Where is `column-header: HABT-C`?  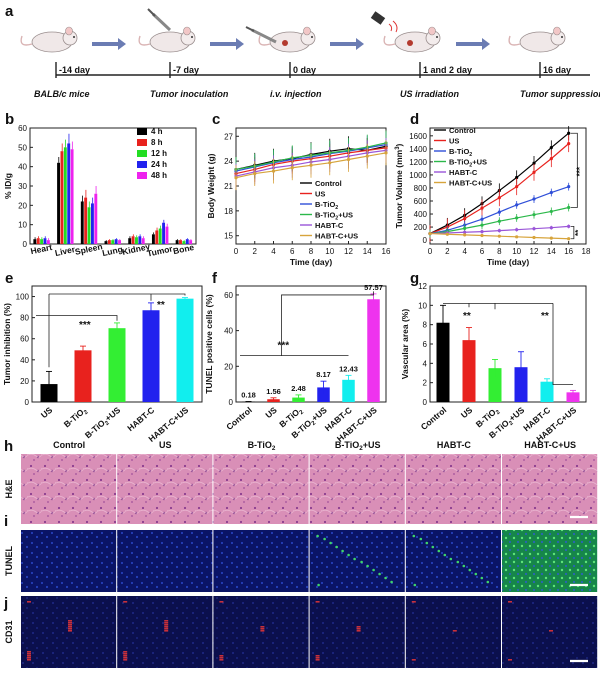
column-header: HABT-C is located at coordinates (454, 445).